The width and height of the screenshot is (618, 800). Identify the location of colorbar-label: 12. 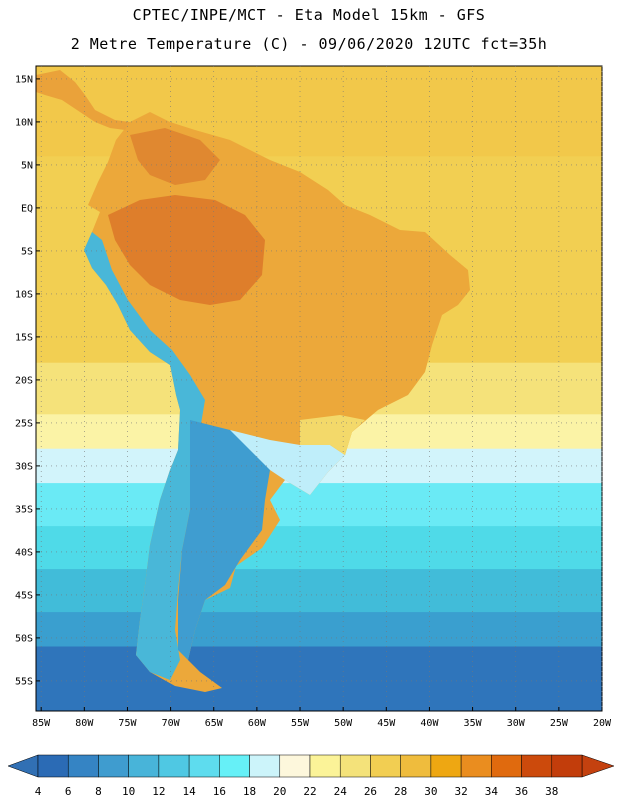
(158, 791).